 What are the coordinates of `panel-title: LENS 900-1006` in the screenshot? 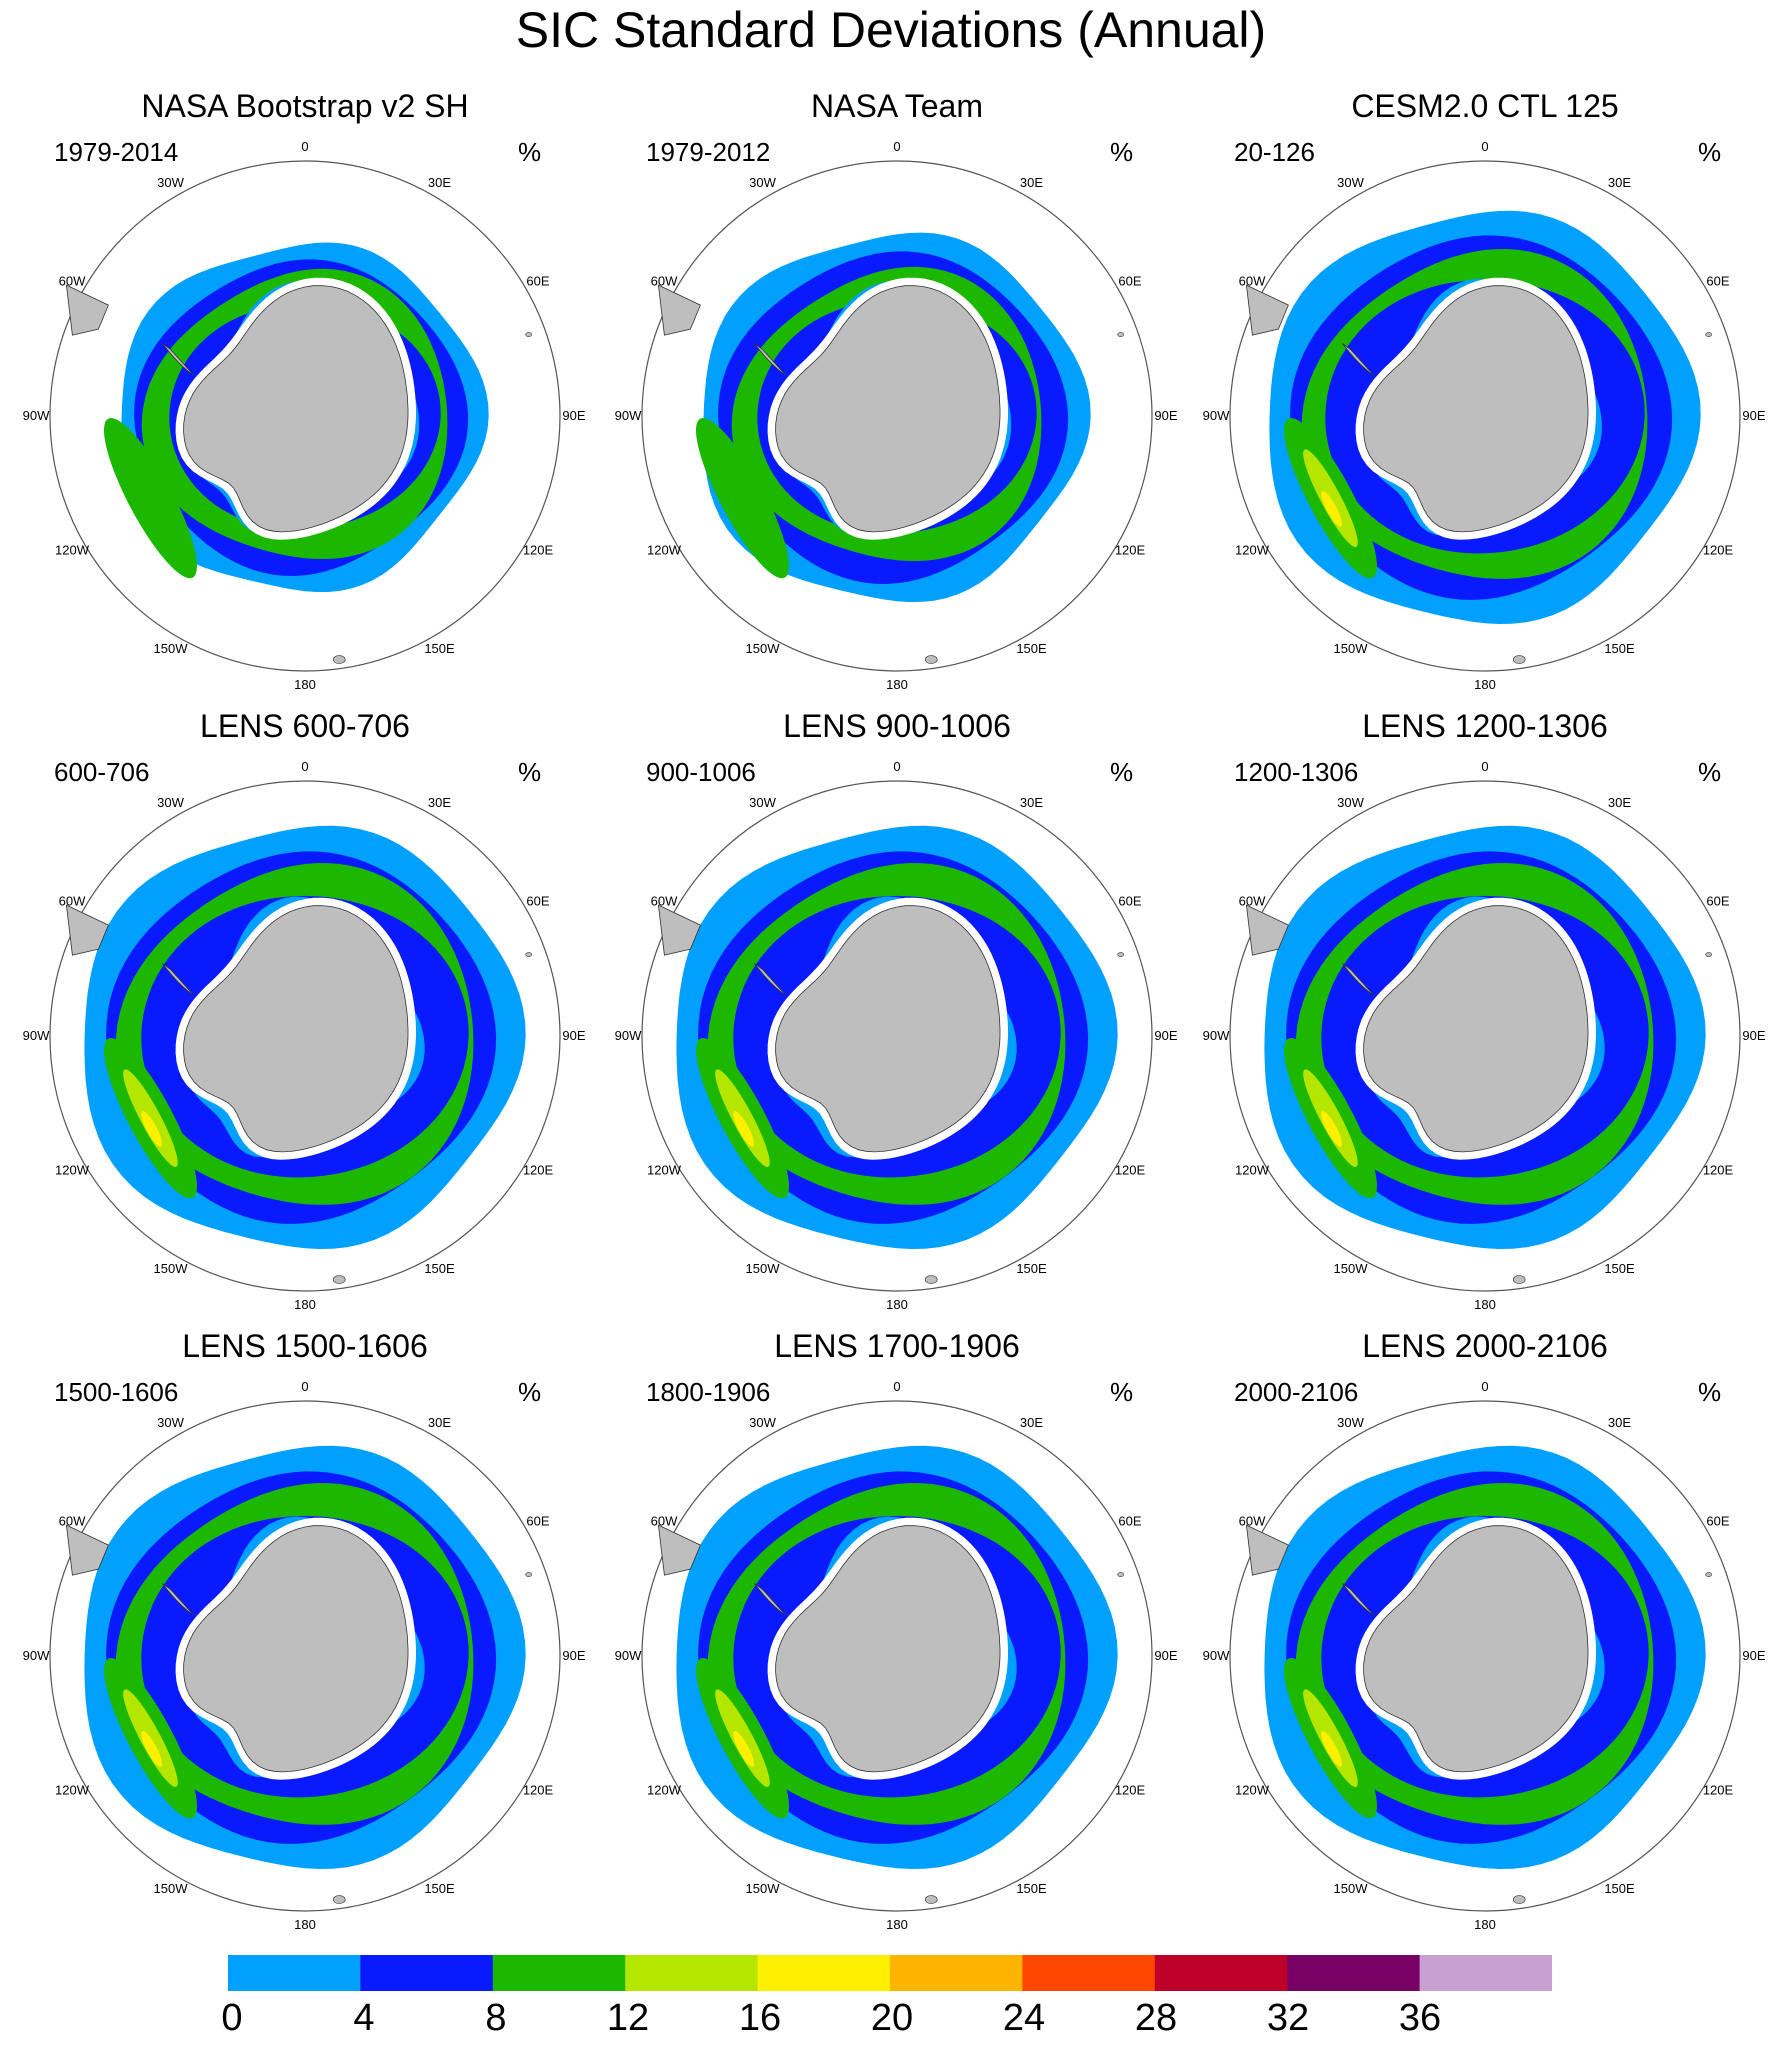 It's located at (897, 726).